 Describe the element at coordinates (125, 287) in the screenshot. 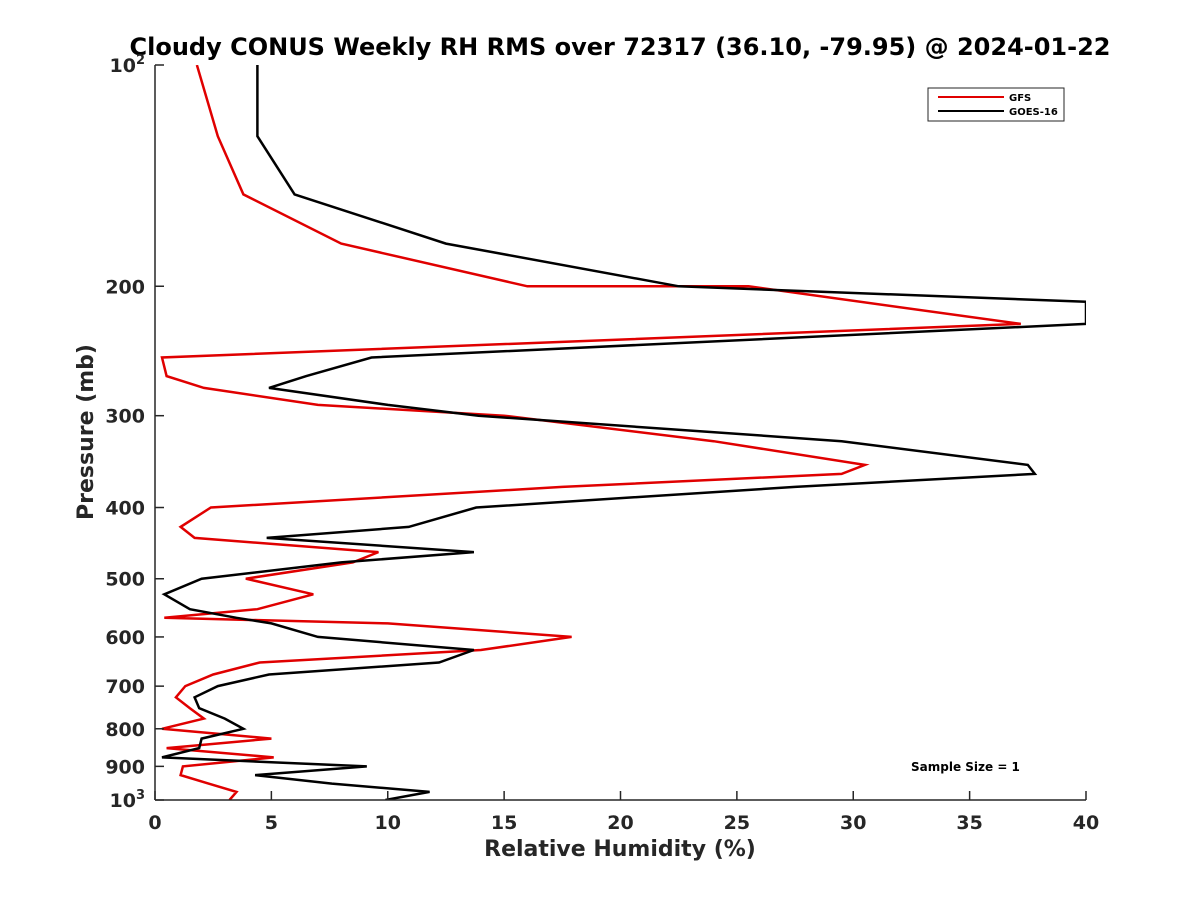

I see `y-tick-label: 200` at that location.